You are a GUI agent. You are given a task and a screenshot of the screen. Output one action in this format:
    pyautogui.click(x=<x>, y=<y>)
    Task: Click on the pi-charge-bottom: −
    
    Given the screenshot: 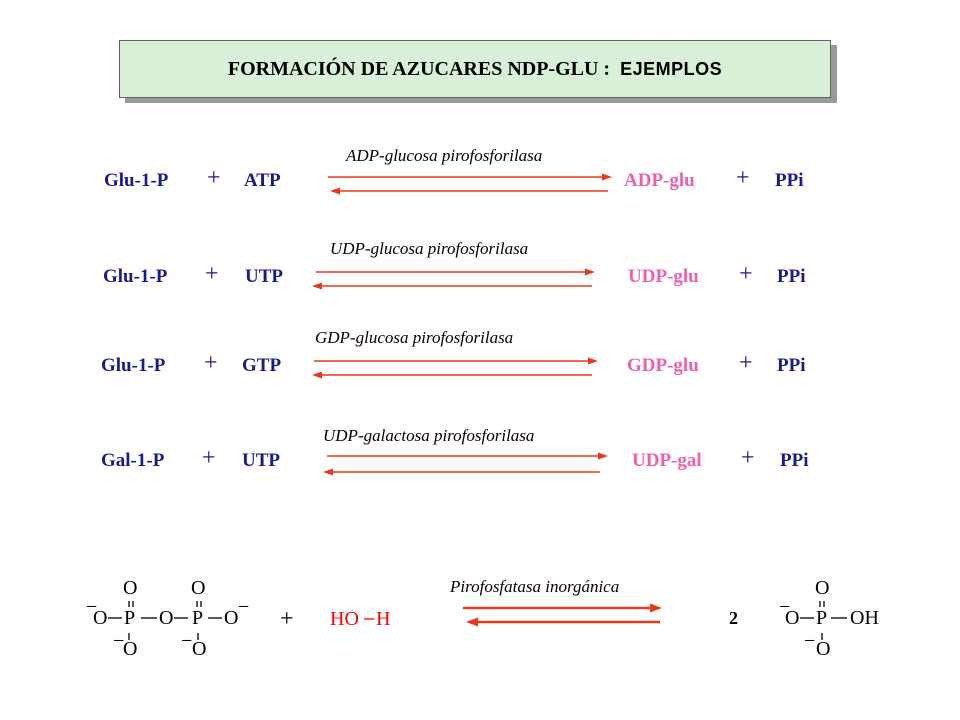 What is the action you would take?
    pyautogui.click(x=810, y=641)
    